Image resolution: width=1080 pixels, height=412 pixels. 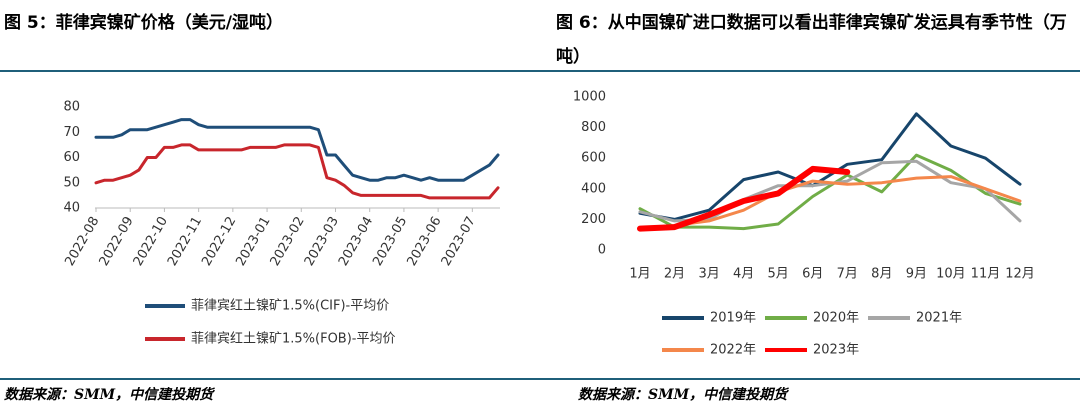 I want to click on x-tick-label: 8月, so click(x=881, y=274).